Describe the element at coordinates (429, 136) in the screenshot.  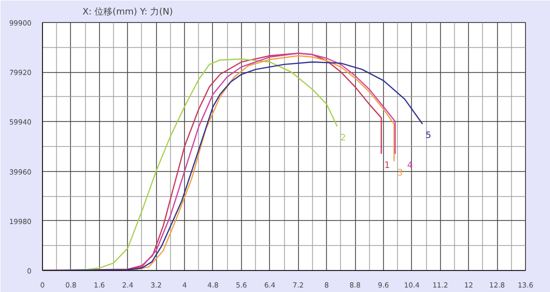
I see `series-label: 5` at that location.